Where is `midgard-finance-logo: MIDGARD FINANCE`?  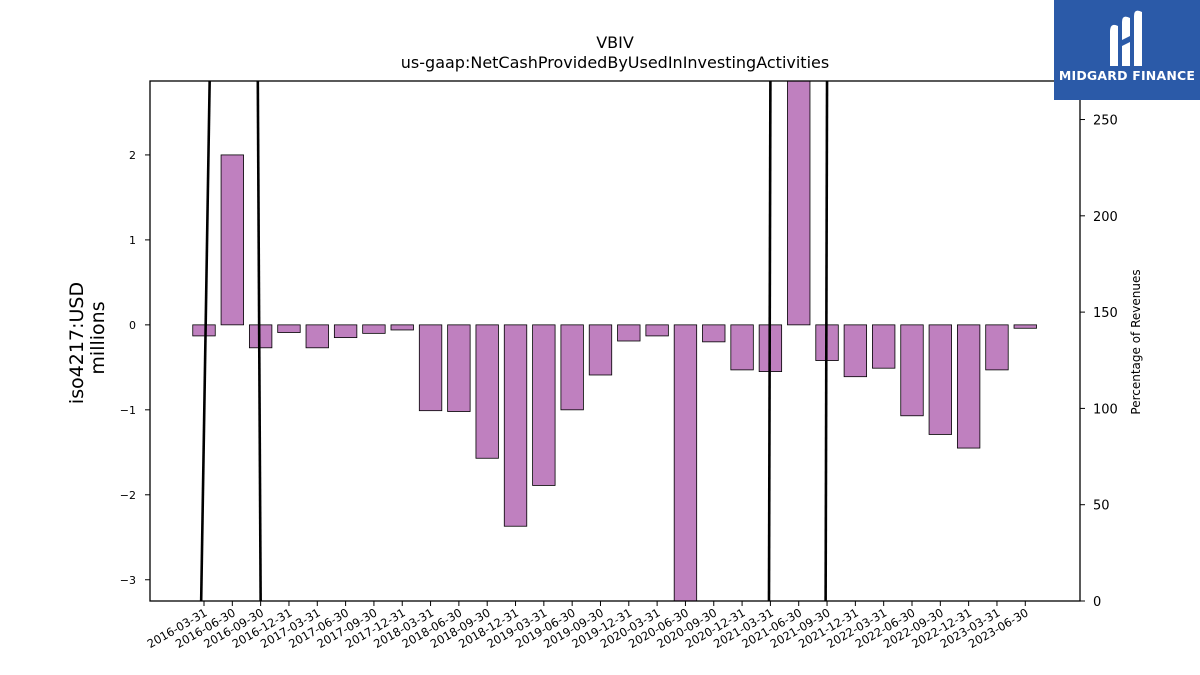 midgard-finance-logo: MIDGARD FINANCE is located at coordinates (1127, 50).